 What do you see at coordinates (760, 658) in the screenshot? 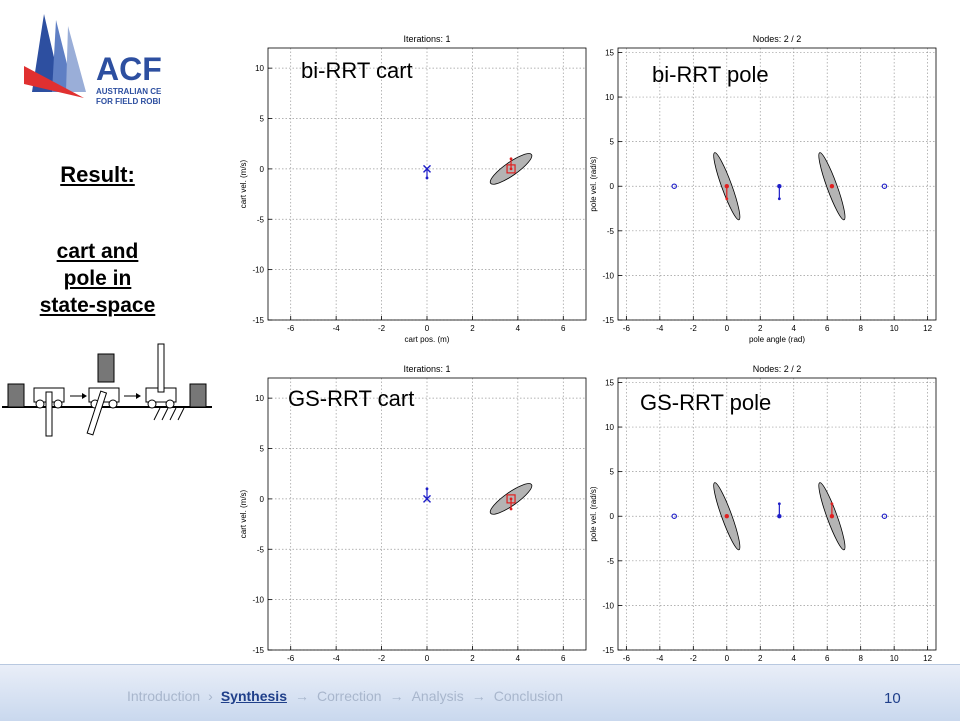
I see `x-tick-label: 2` at bounding box center [760, 658].